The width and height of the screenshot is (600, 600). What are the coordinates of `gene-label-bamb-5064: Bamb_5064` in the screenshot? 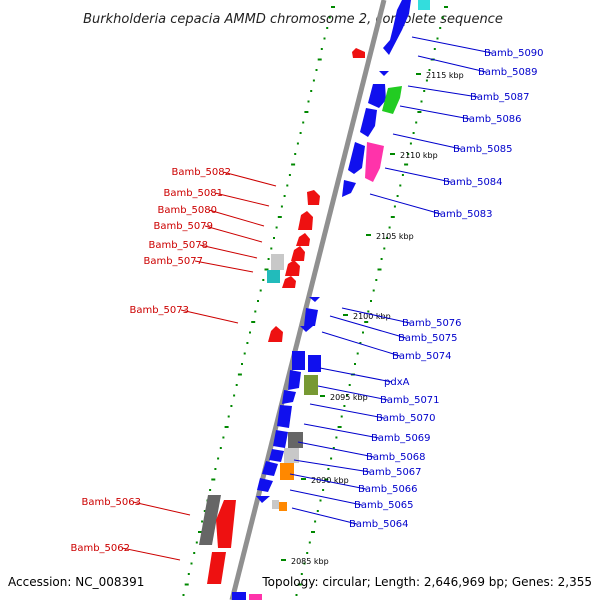 It's located at (379, 524).